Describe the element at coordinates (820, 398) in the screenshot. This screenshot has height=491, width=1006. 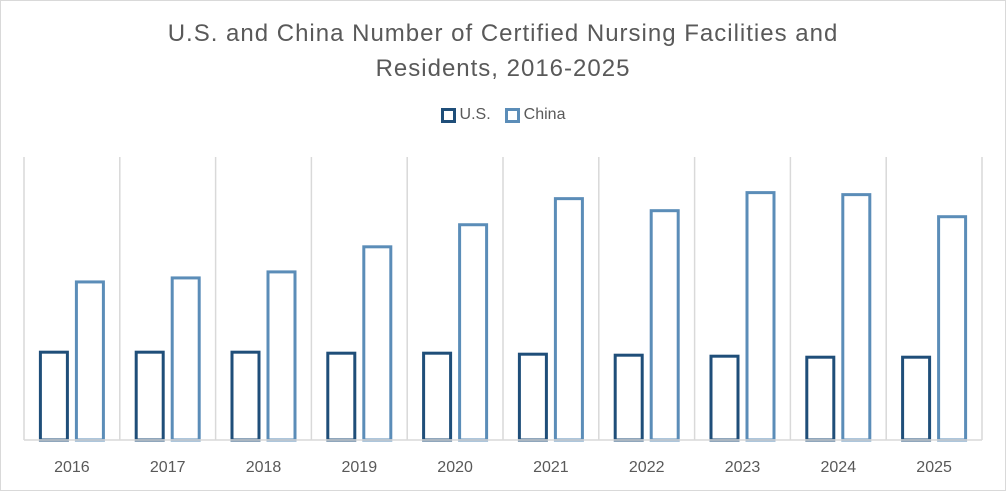
I see `bar-us-2024` at that location.